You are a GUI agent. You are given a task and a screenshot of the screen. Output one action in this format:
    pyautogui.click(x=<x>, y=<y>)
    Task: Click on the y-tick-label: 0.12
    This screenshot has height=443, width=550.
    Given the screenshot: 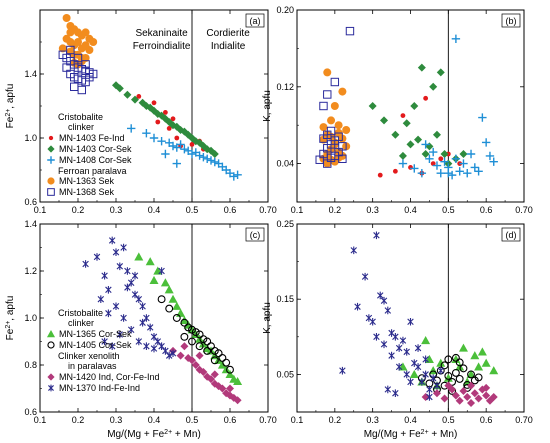 What is the action you would take?
    pyautogui.click(x=285, y=87)
    